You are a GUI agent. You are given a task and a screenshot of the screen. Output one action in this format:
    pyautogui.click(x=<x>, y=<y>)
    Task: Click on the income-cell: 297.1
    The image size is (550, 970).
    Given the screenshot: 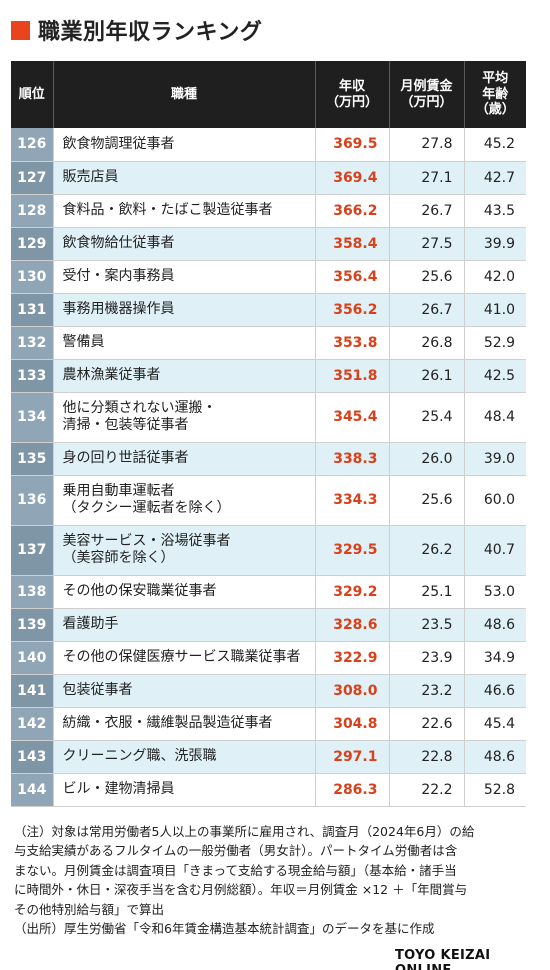 What is the action you would take?
    pyautogui.click(x=352, y=757)
    